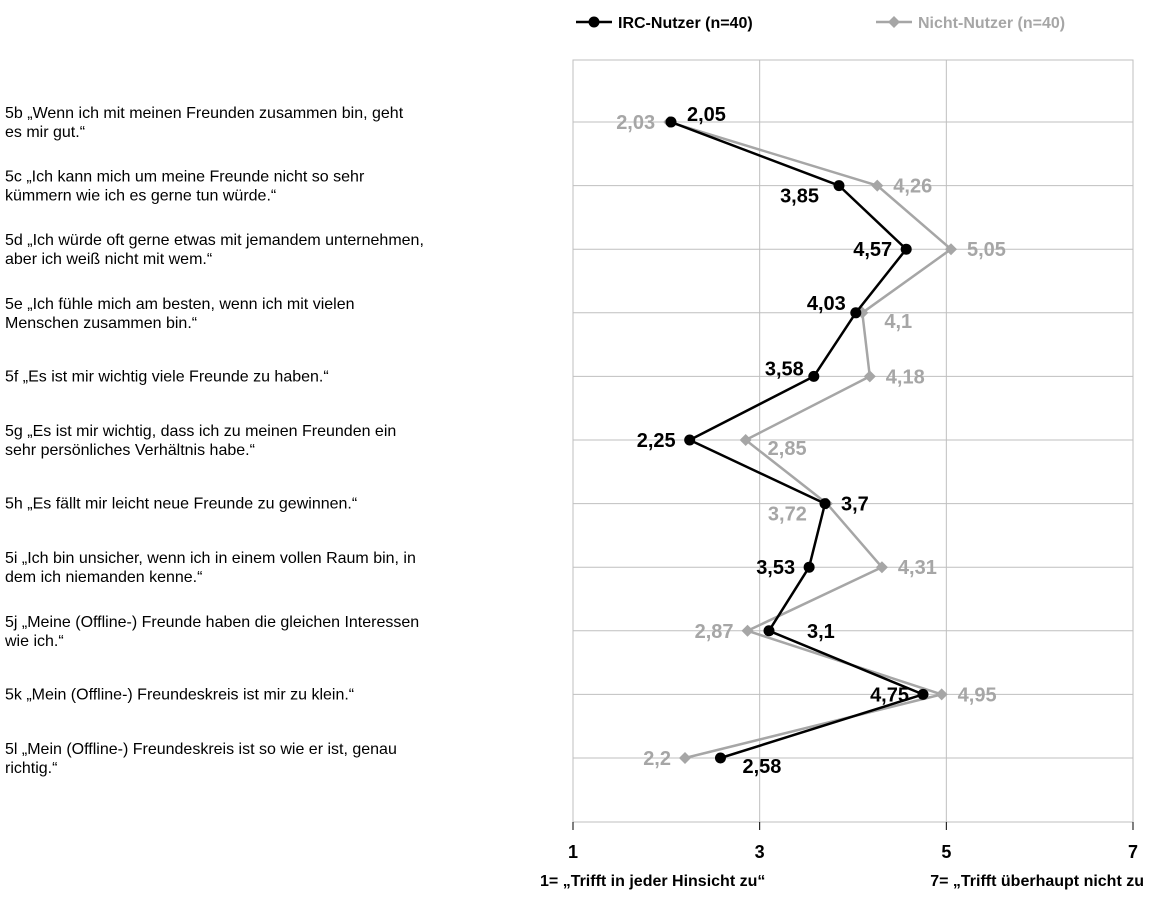 This screenshot has height=899, width=1161. Describe the element at coordinates (898, 322) in the screenshot. I see `data-label: 4,1` at that location.